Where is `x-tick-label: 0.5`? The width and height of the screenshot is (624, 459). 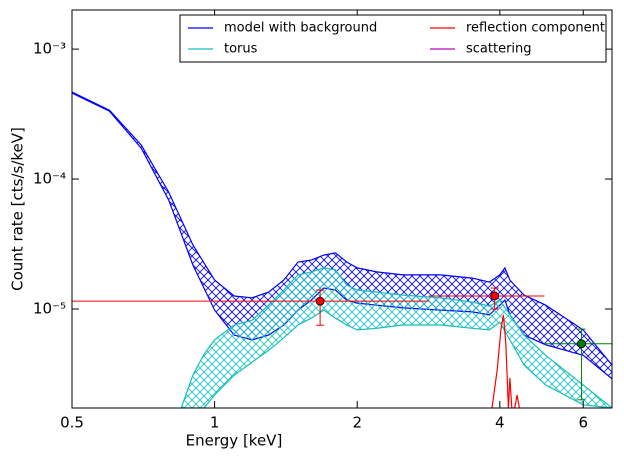
x-tick-label: 0.5 is located at coordinates (72, 423).